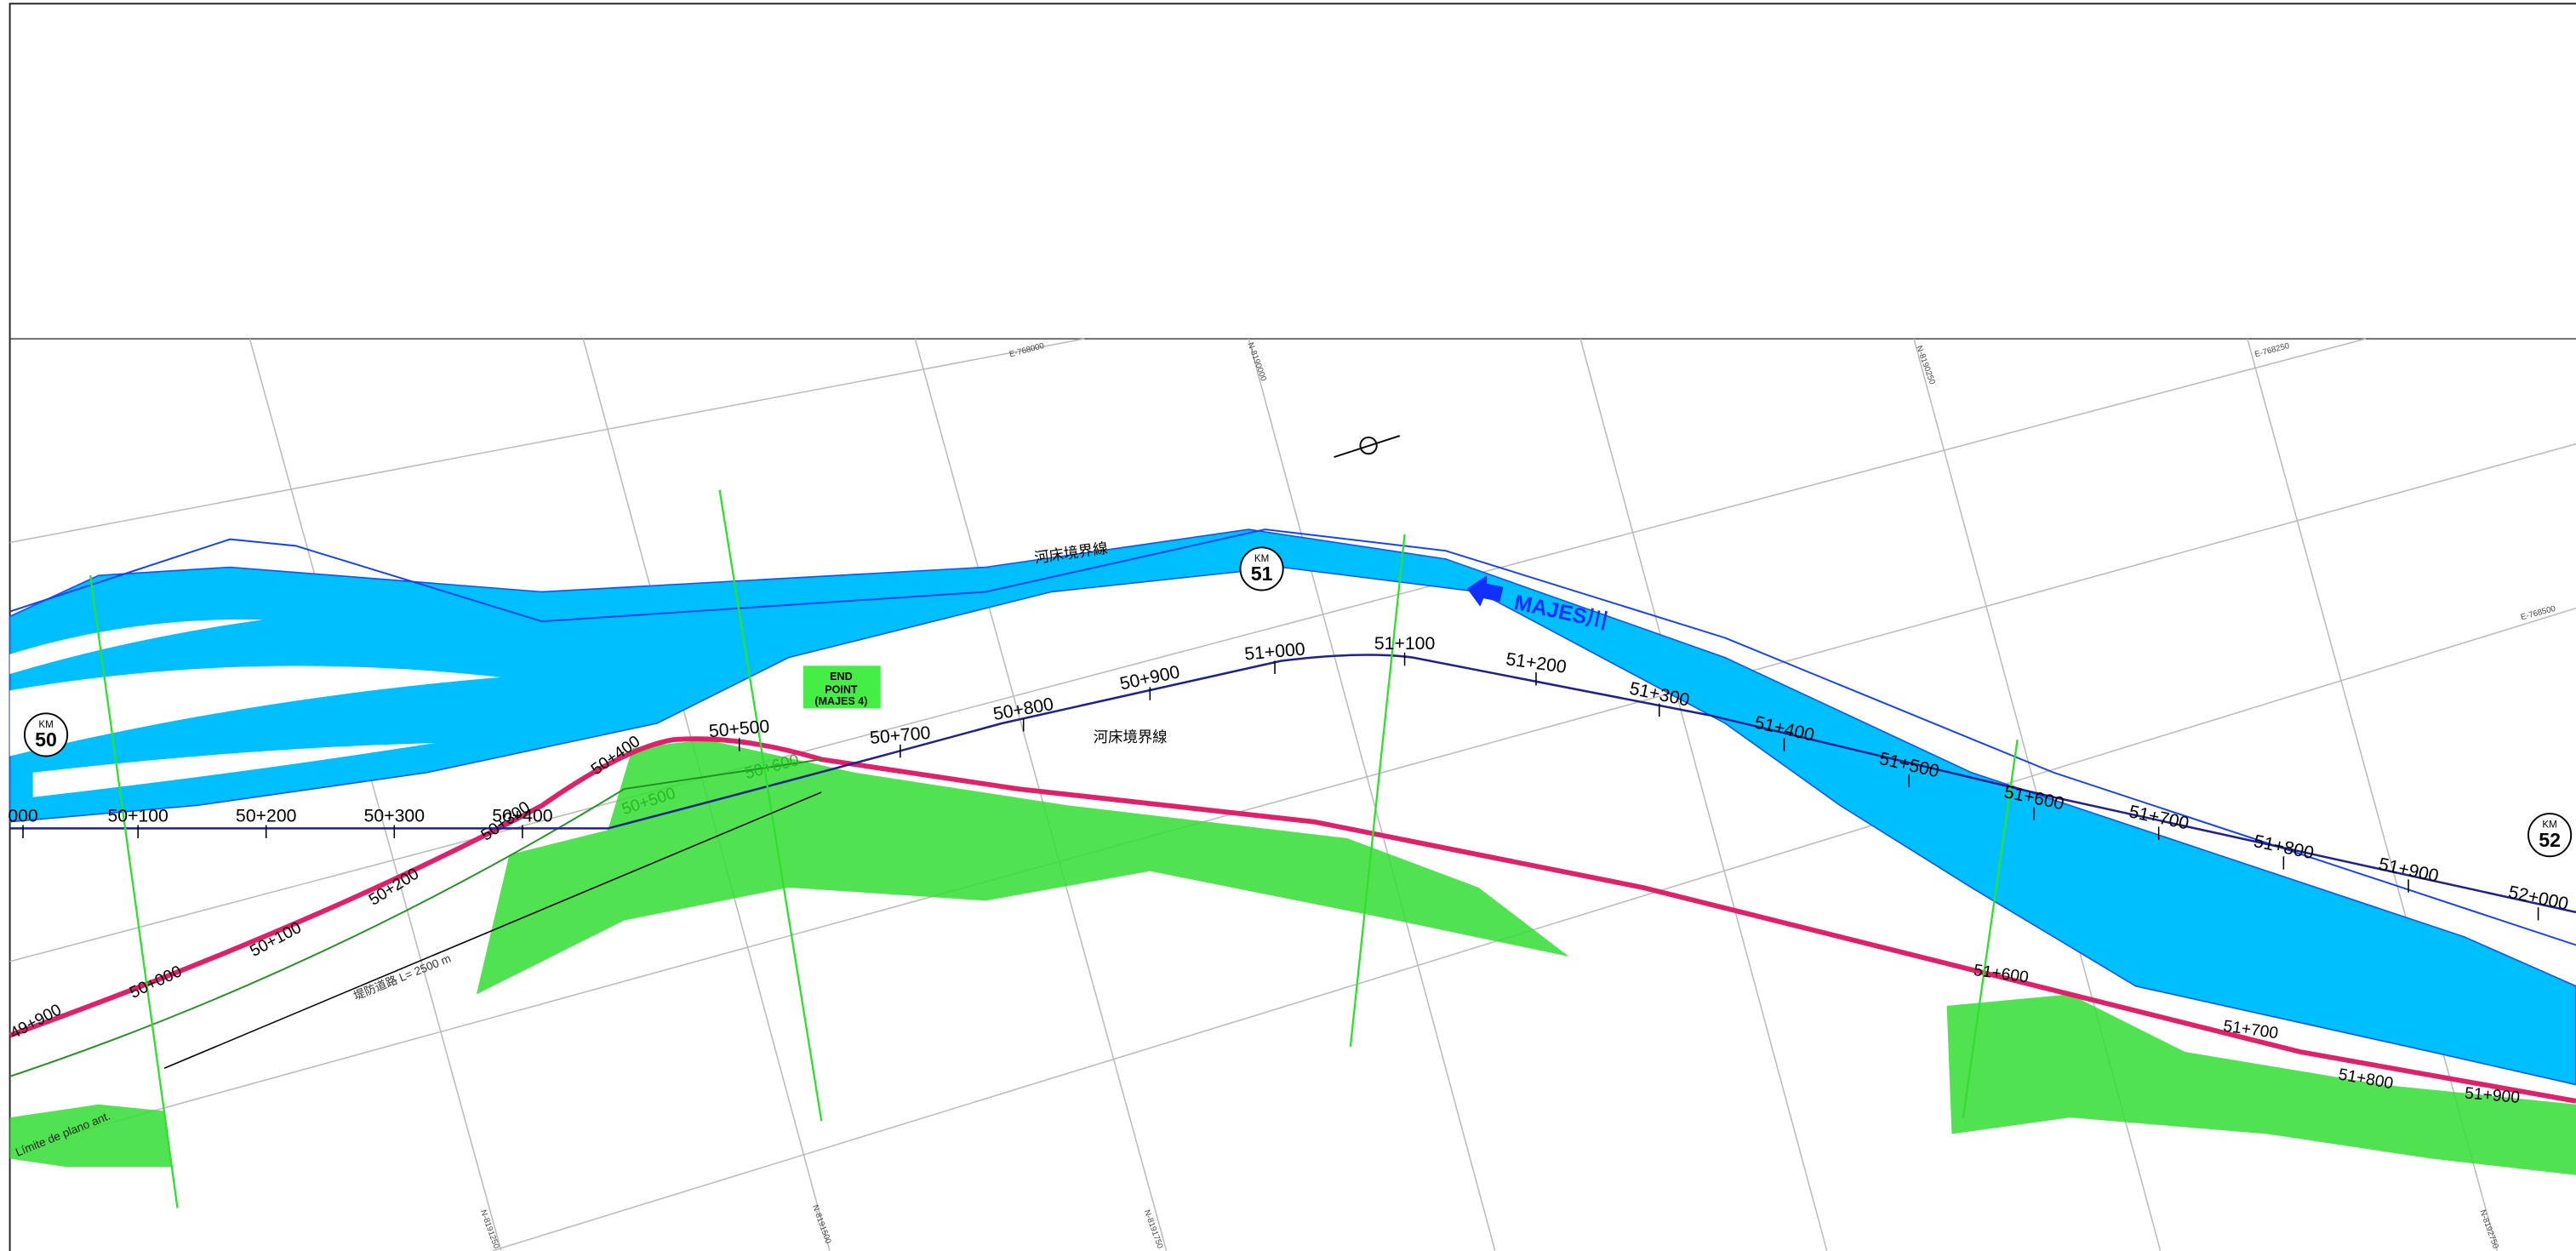 The image size is (2576, 1251). I want to click on chainage-label: 50+300, so click(394, 816).